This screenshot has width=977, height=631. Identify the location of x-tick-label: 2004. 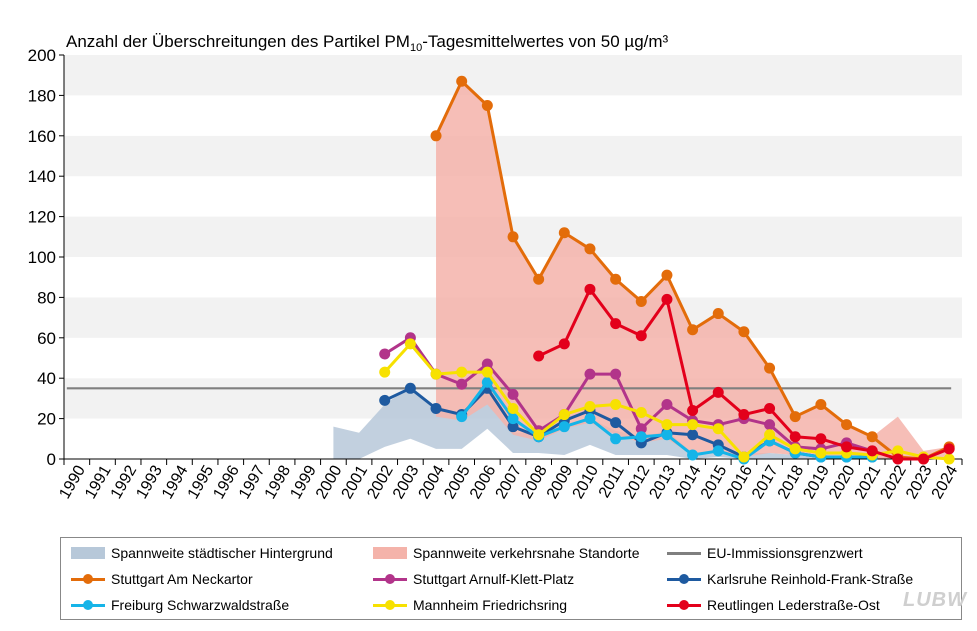
(432, 482).